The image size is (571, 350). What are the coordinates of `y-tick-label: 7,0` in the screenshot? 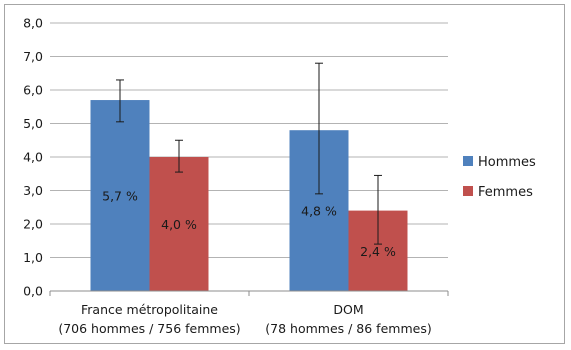 It's located at (33, 56).